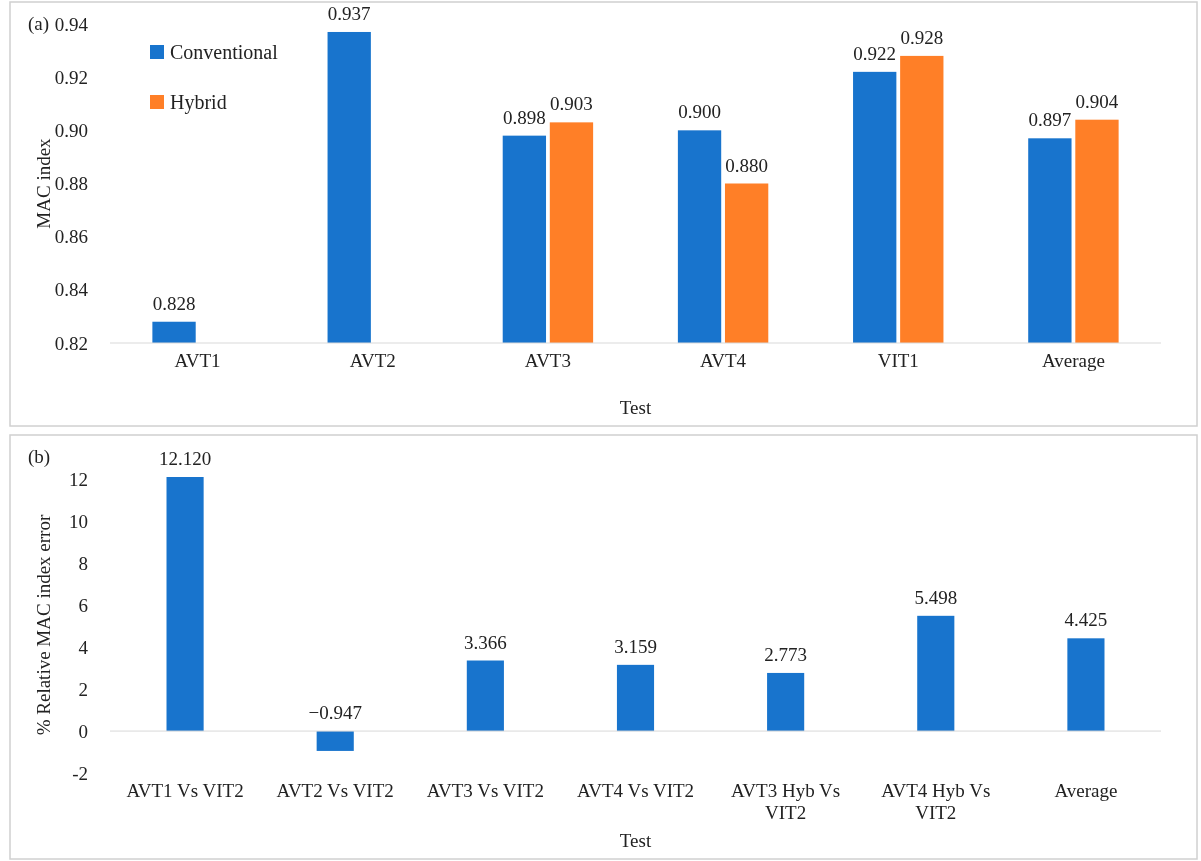 Image resolution: width=1201 pixels, height=861 pixels. What do you see at coordinates (71, 290) in the screenshot?
I see `y-tick-label: 0.84` at bounding box center [71, 290].